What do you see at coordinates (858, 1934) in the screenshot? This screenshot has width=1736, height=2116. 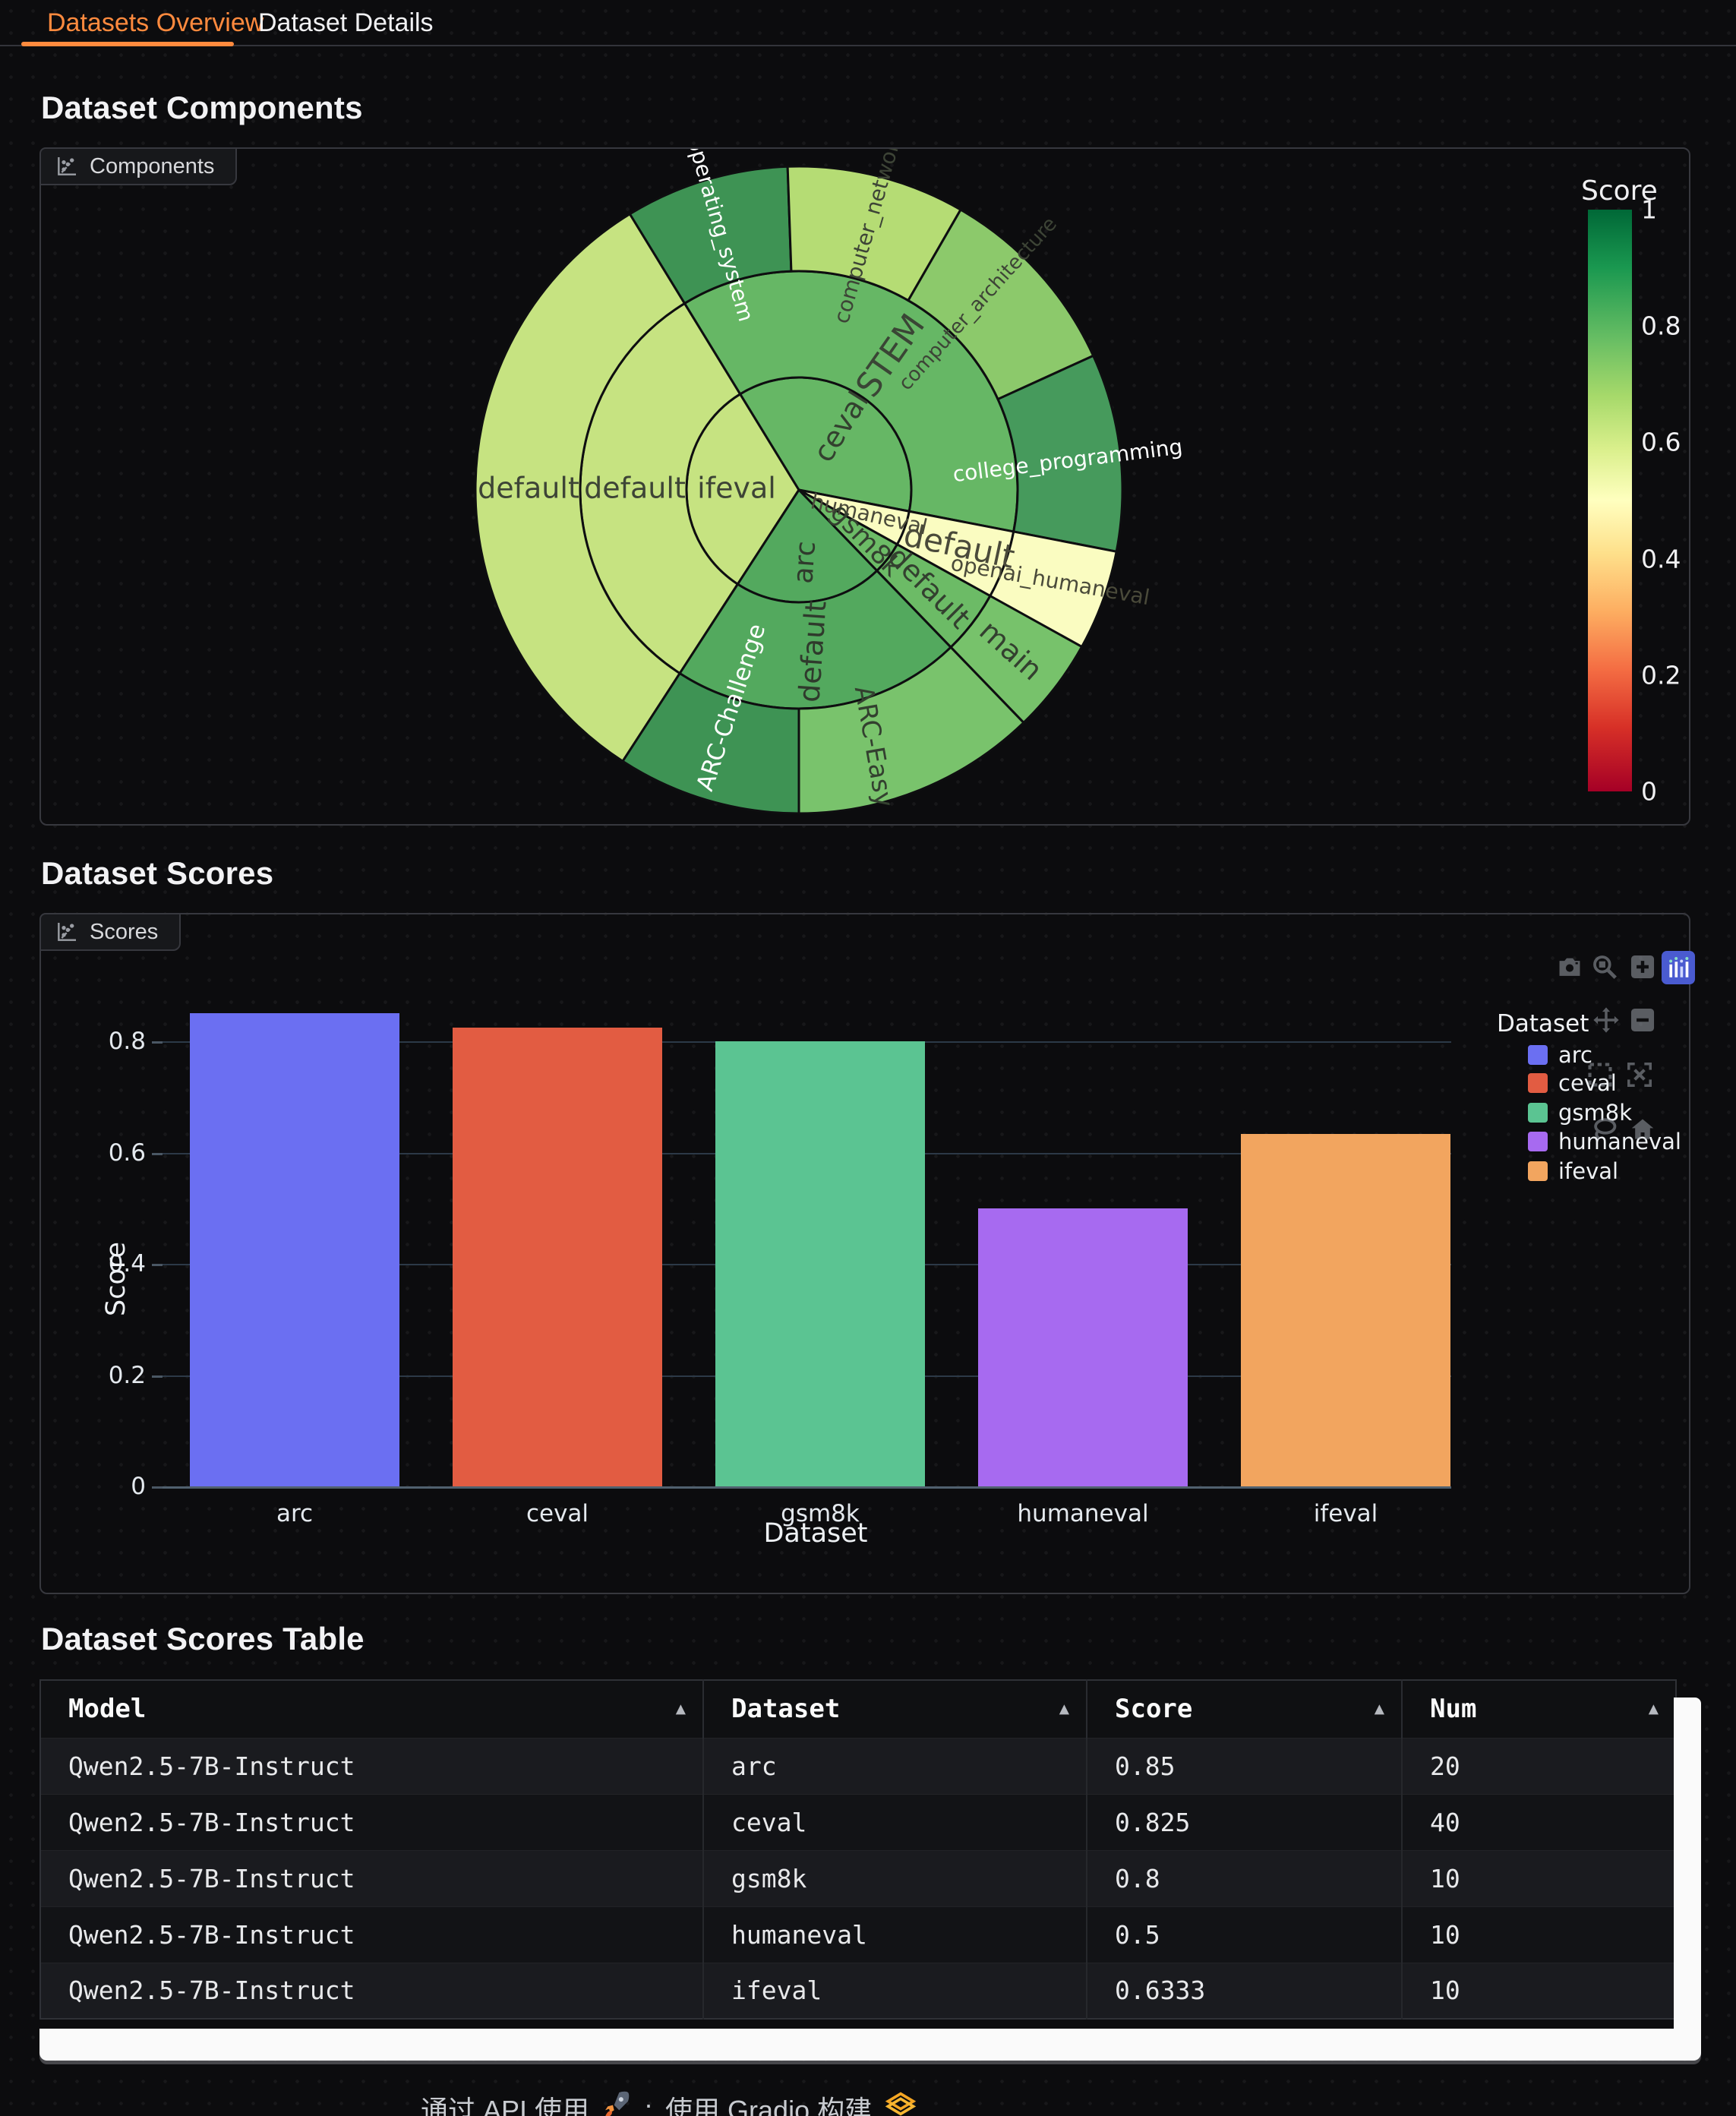 I see `table-row-humaneval: Qwen2.5-7B-Instruct humaneval 0.5 10` at bounding box center [858, 1934].